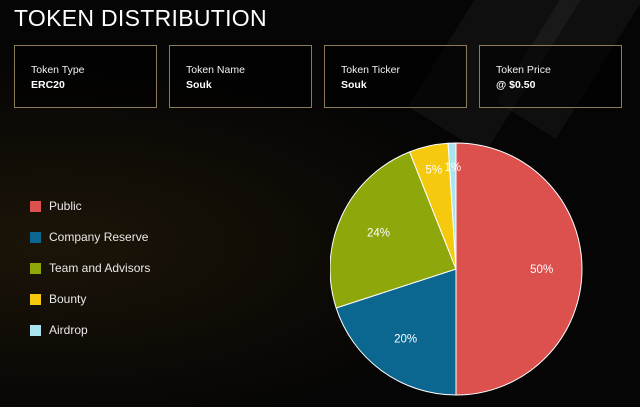 This screenshot has width=640, height=407. I want to click on legend-label: Bounty, so click(68, 299).